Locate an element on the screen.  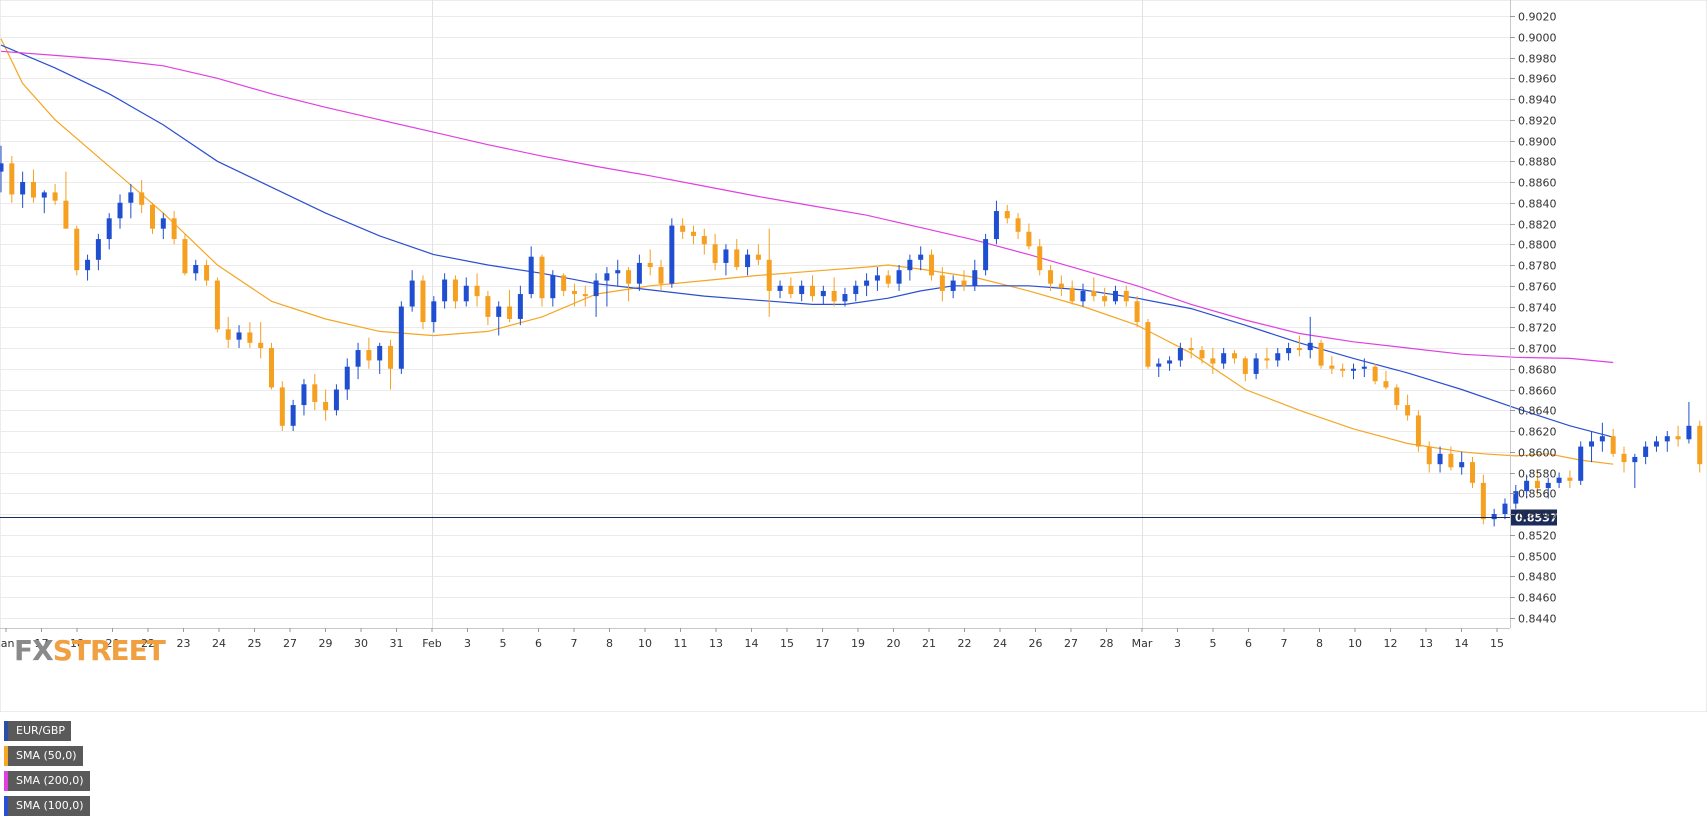
x-tick-label: 7 is located at coordinates (574, 643).